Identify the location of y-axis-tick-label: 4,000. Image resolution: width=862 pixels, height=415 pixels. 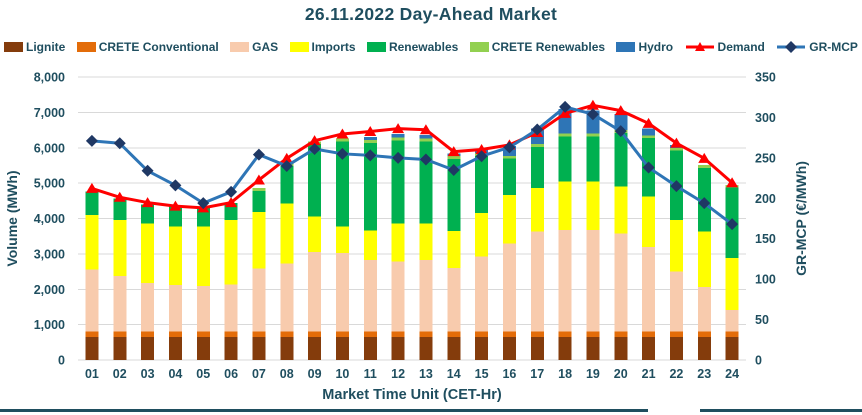
(49, 219).